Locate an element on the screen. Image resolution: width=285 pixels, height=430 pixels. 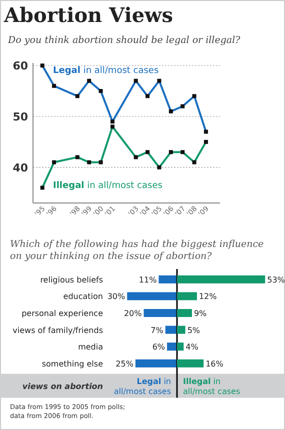
data-label: 5% is located at coordinates (193, 330).